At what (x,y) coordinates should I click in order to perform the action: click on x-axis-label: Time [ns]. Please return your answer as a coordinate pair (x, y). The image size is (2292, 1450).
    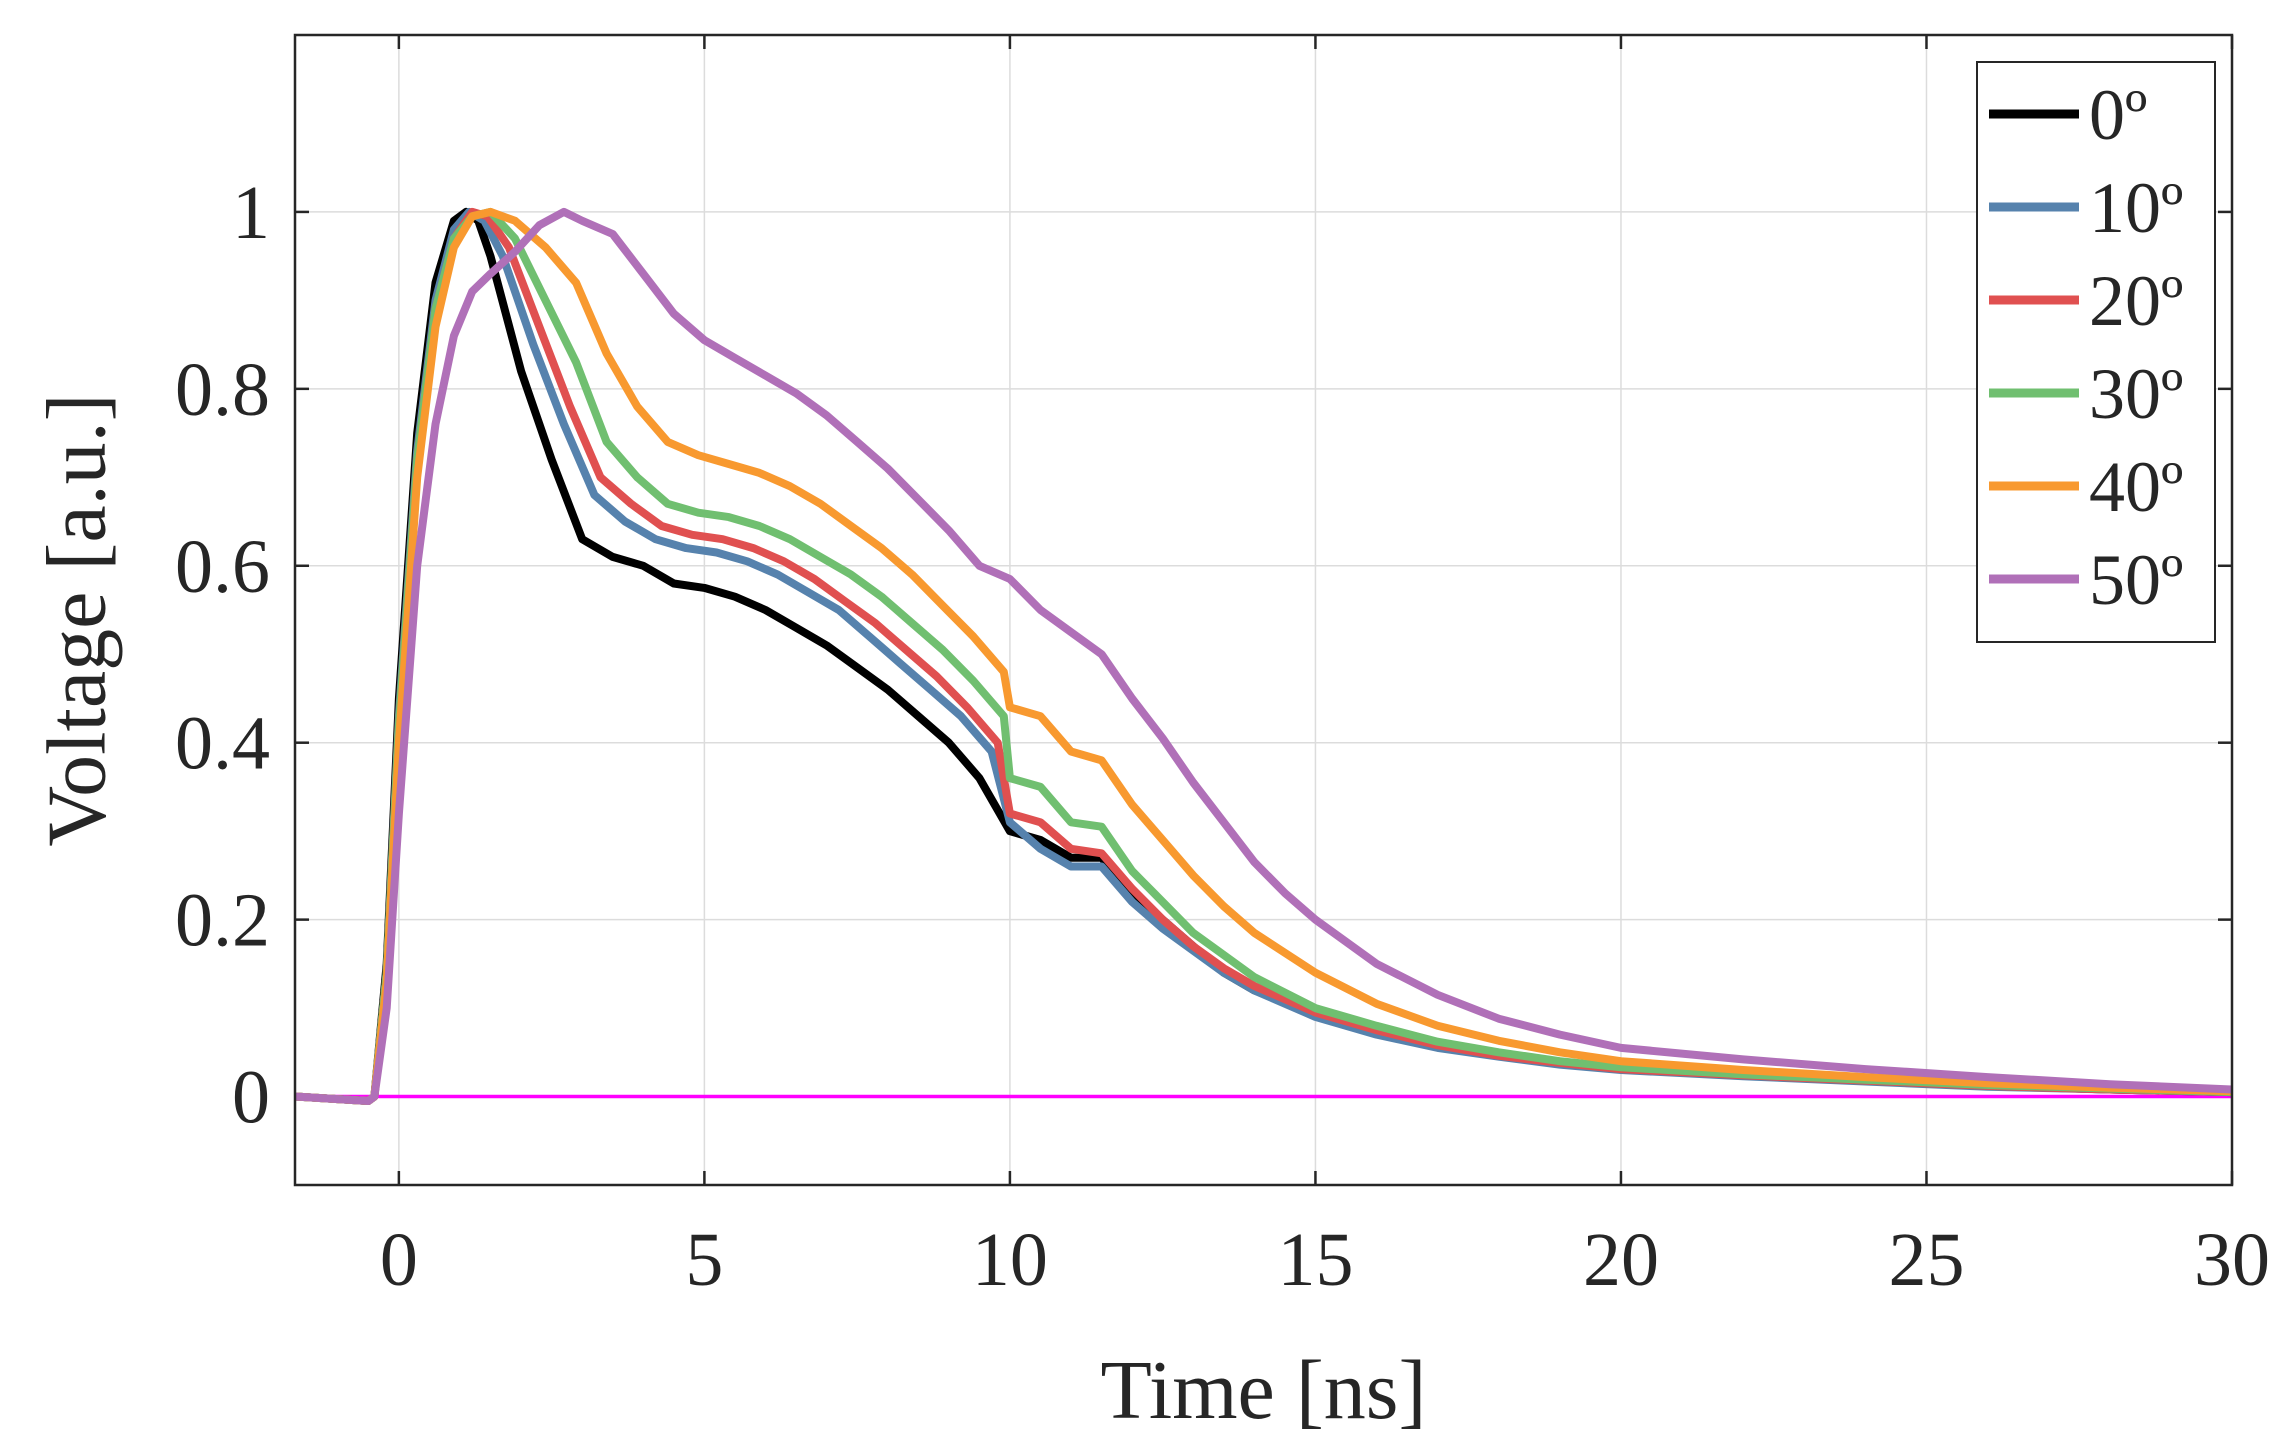
    Looking at the image, I should click on (1264, 1390).